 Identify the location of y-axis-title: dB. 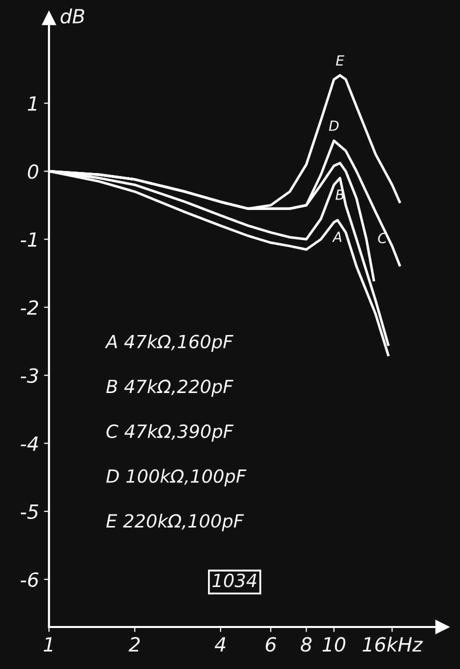
(72, 16).